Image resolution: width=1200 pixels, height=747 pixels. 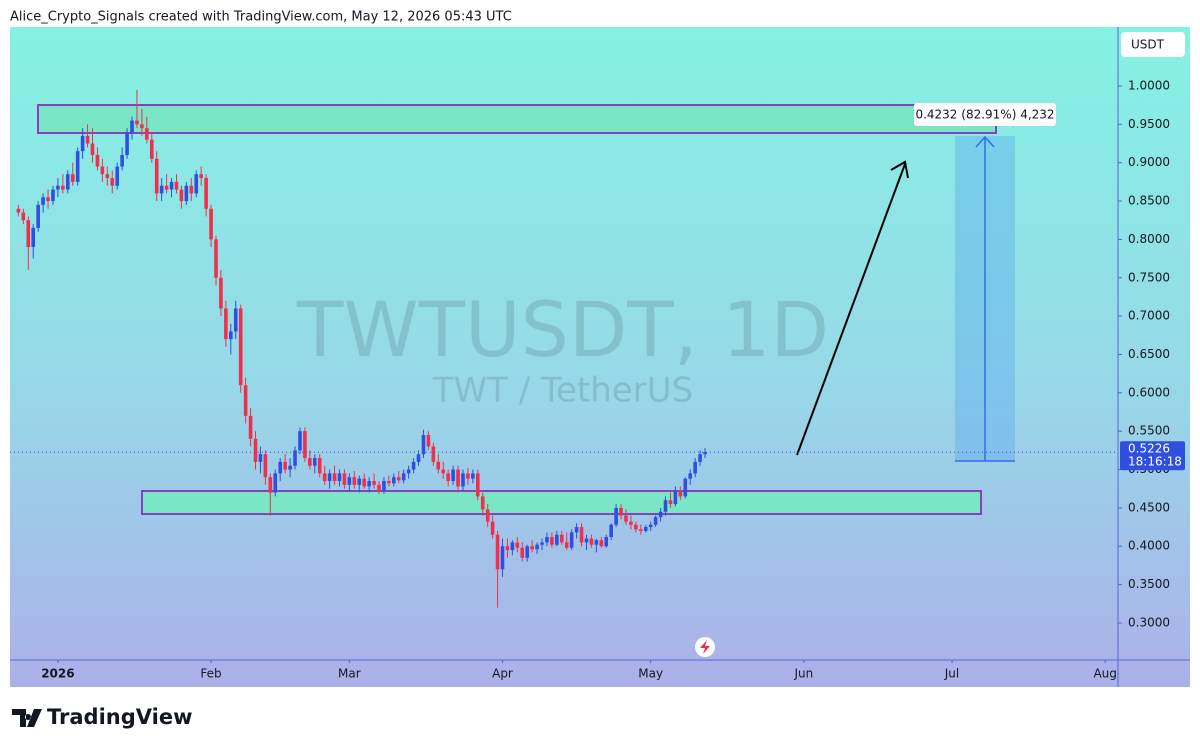 What do you see at coordinates (562, 329) in the screenshot?
I see `watermark-title: TWTUSDT, 1D` at bounding box center [562, 329].